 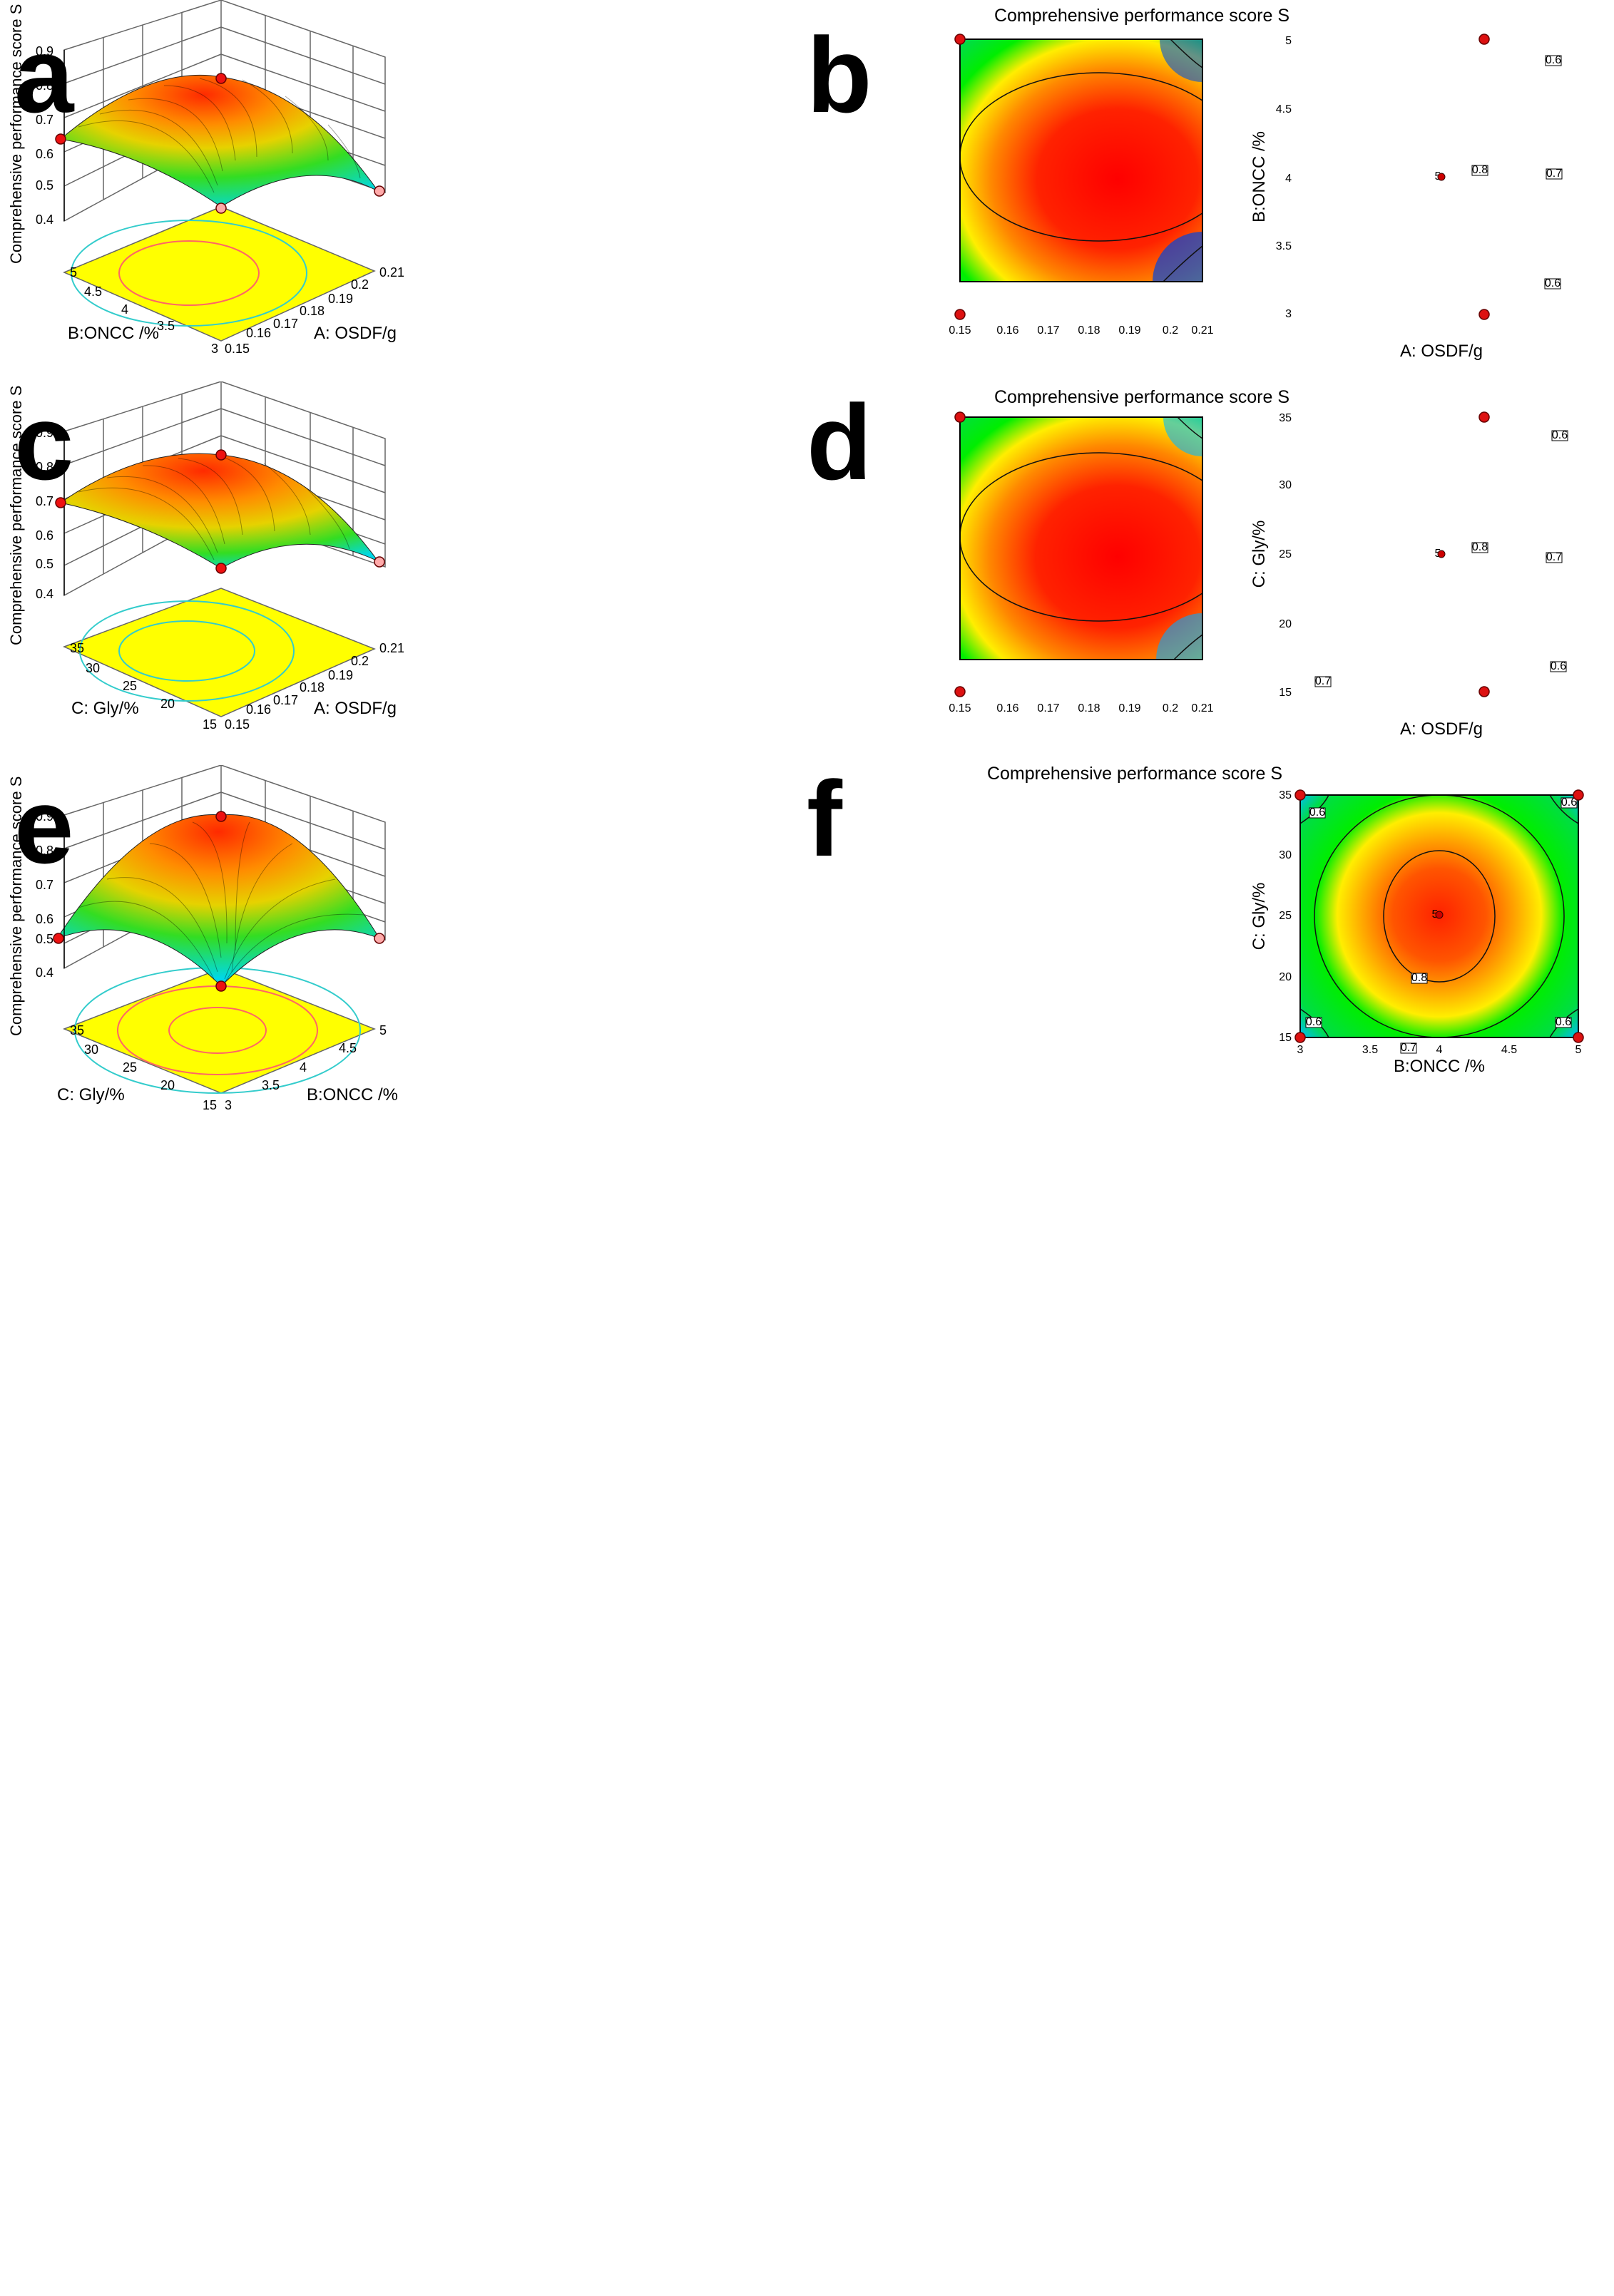 I want to click on panel-letter-d: d, so click(x=840, y=442).